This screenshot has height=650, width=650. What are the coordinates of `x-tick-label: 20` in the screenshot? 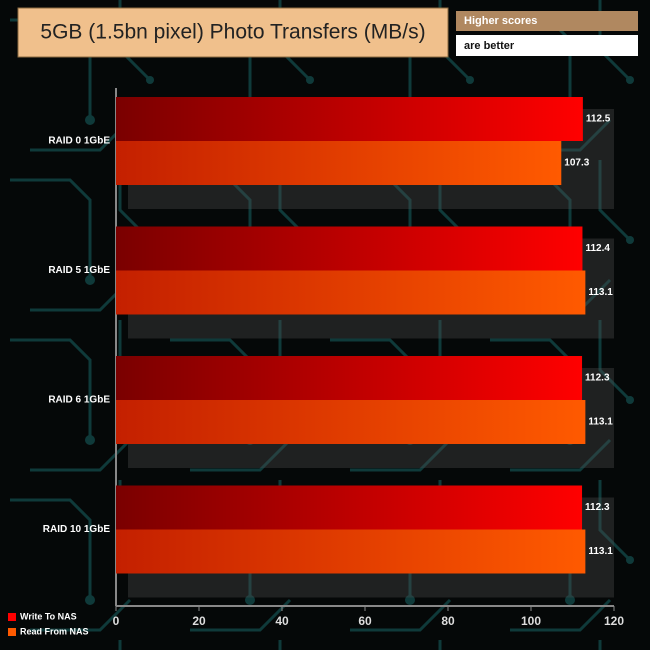 It's located at (199, 621).